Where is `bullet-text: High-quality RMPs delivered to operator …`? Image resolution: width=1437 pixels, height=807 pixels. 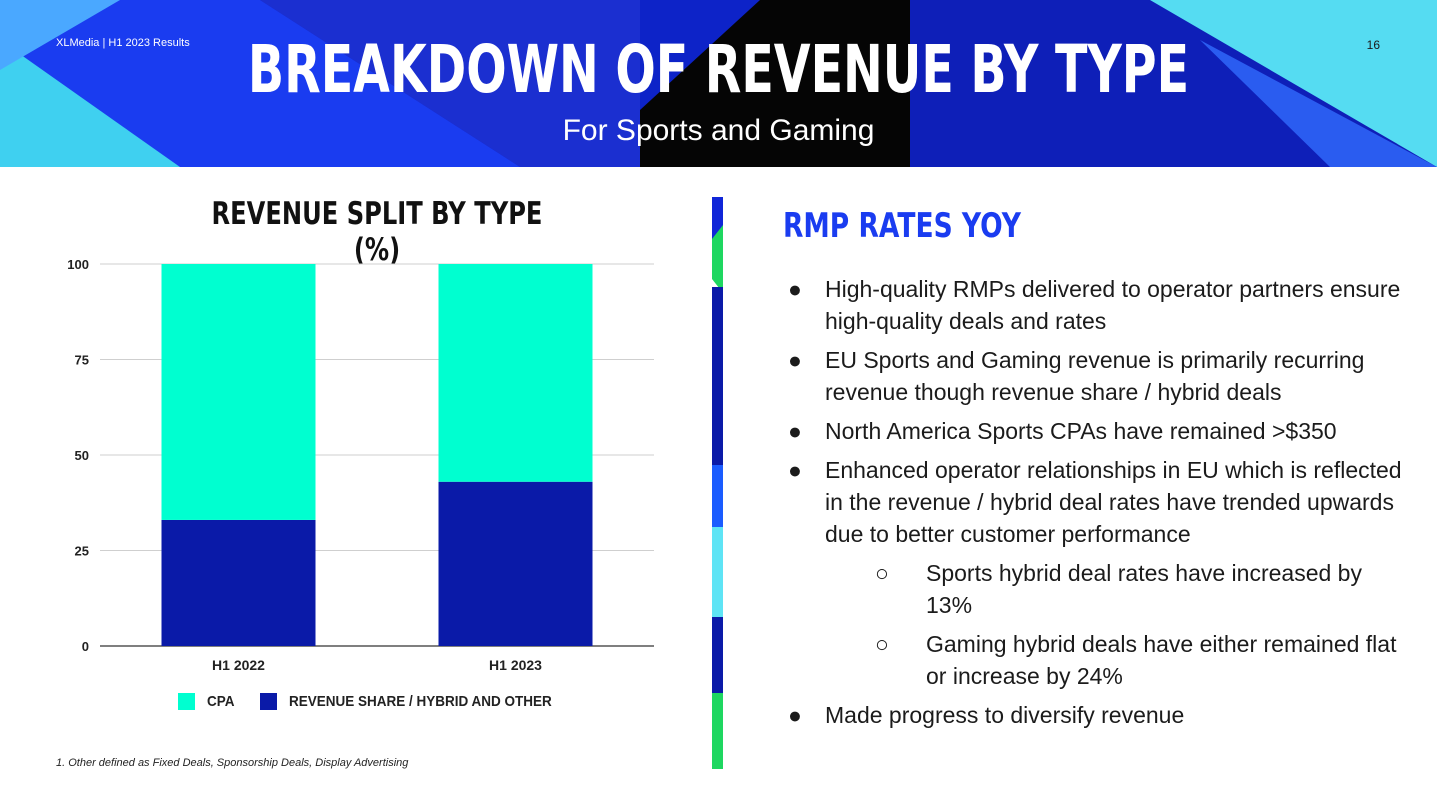 bullet-text: High-quality RMPs delivered to operator … is located at coordinates (1113, 305).